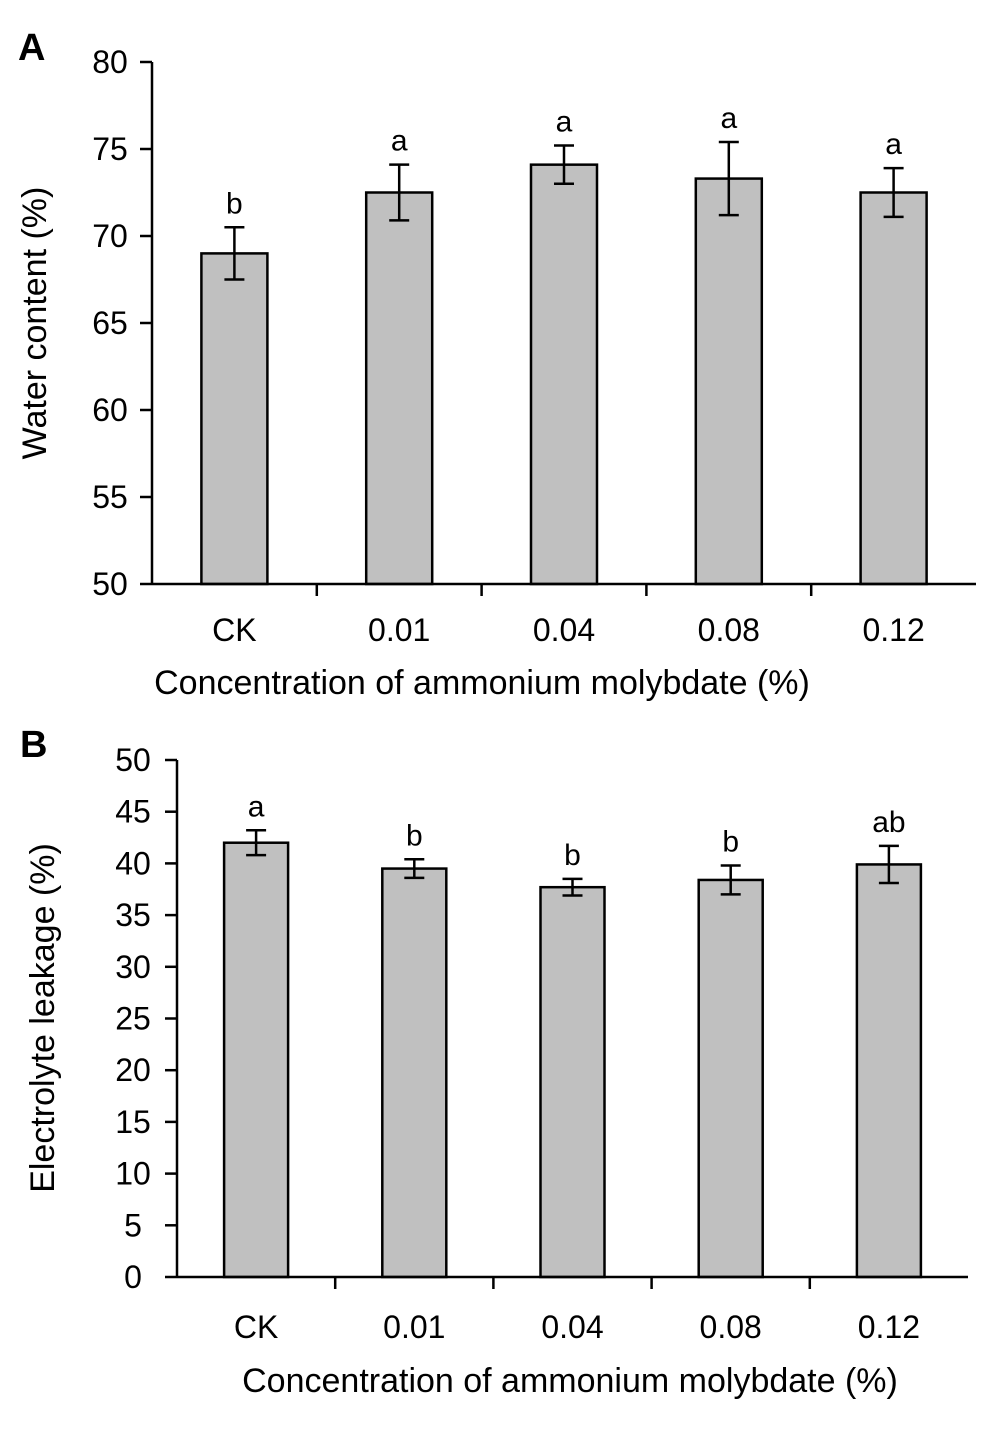  I want to click on y-tick-label: 25, so click(133, 1019).